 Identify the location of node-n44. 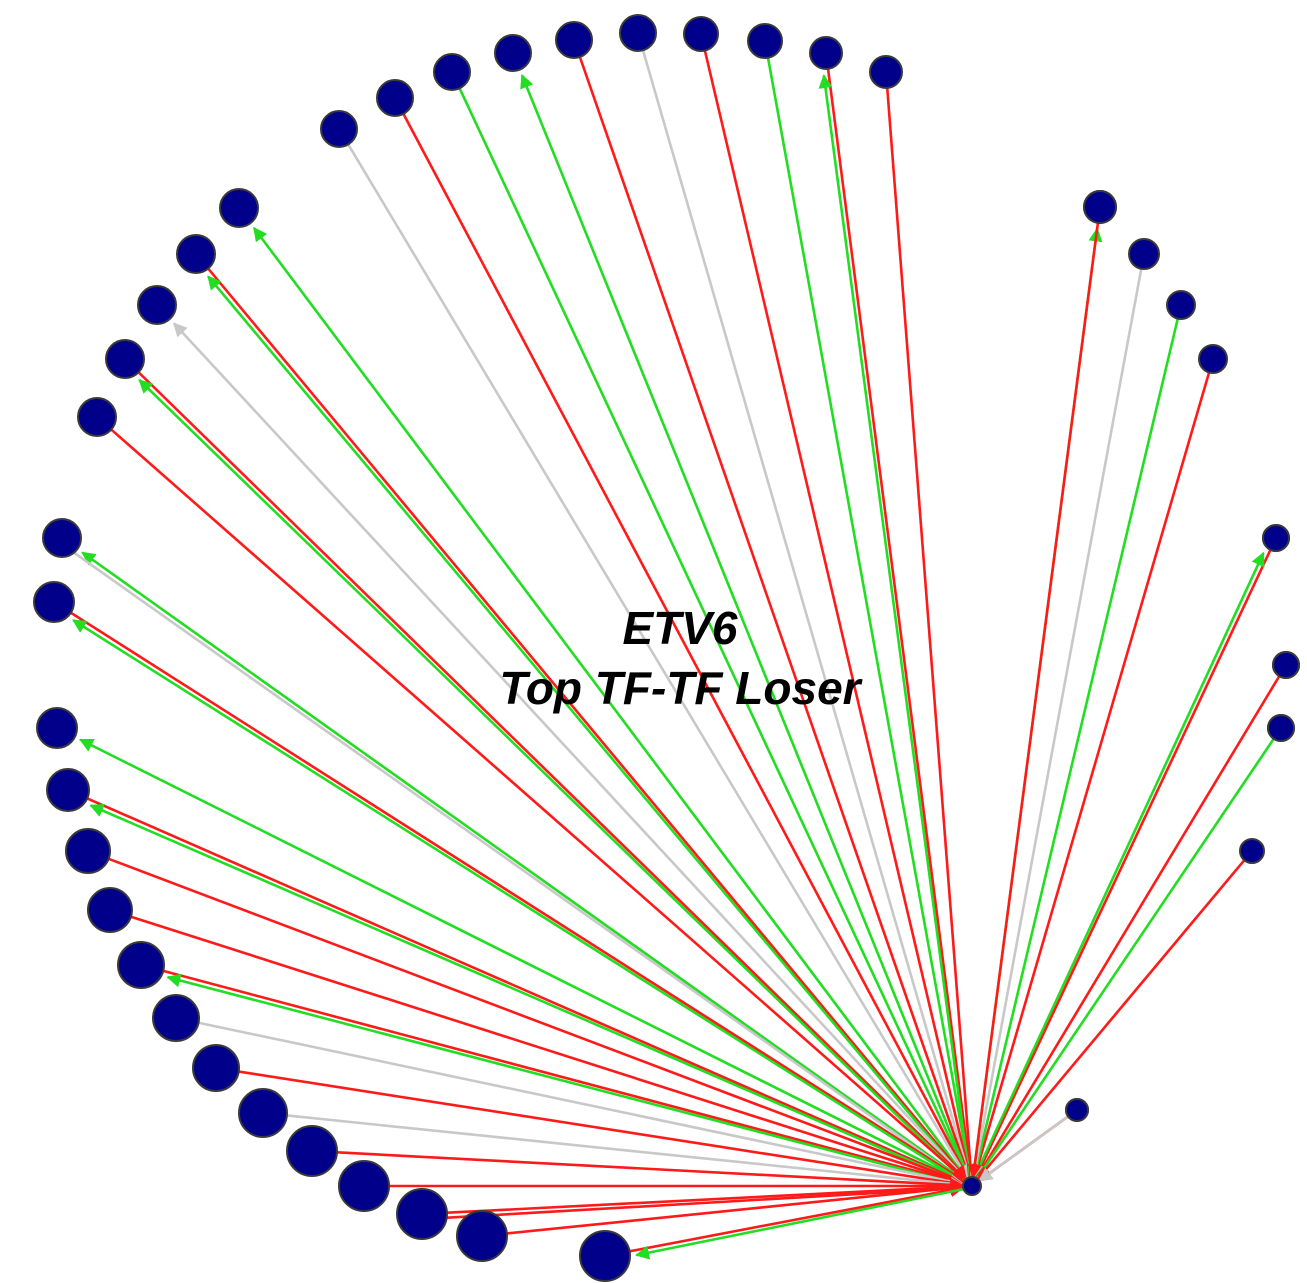
(1281, 728).